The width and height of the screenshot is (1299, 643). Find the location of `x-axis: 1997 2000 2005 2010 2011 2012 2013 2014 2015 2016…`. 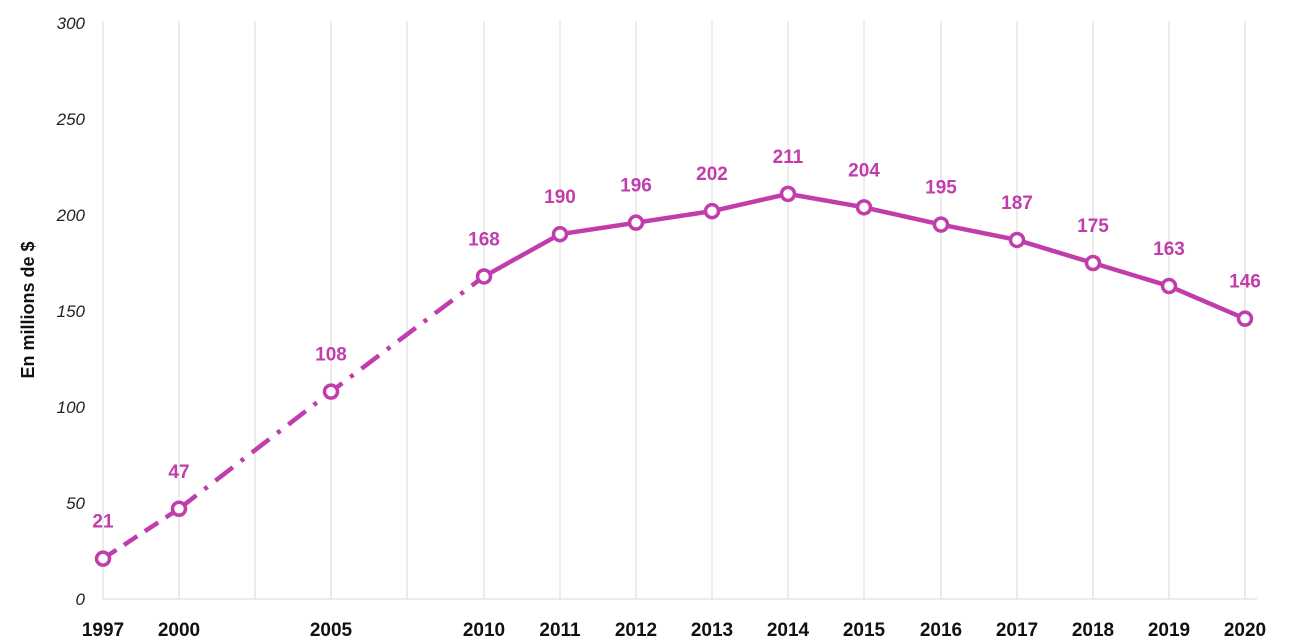

x-axis: 1997 2000 2005 2010 2011 2012 2013 2014 2015 2016… is located at coordinates (674, 630).